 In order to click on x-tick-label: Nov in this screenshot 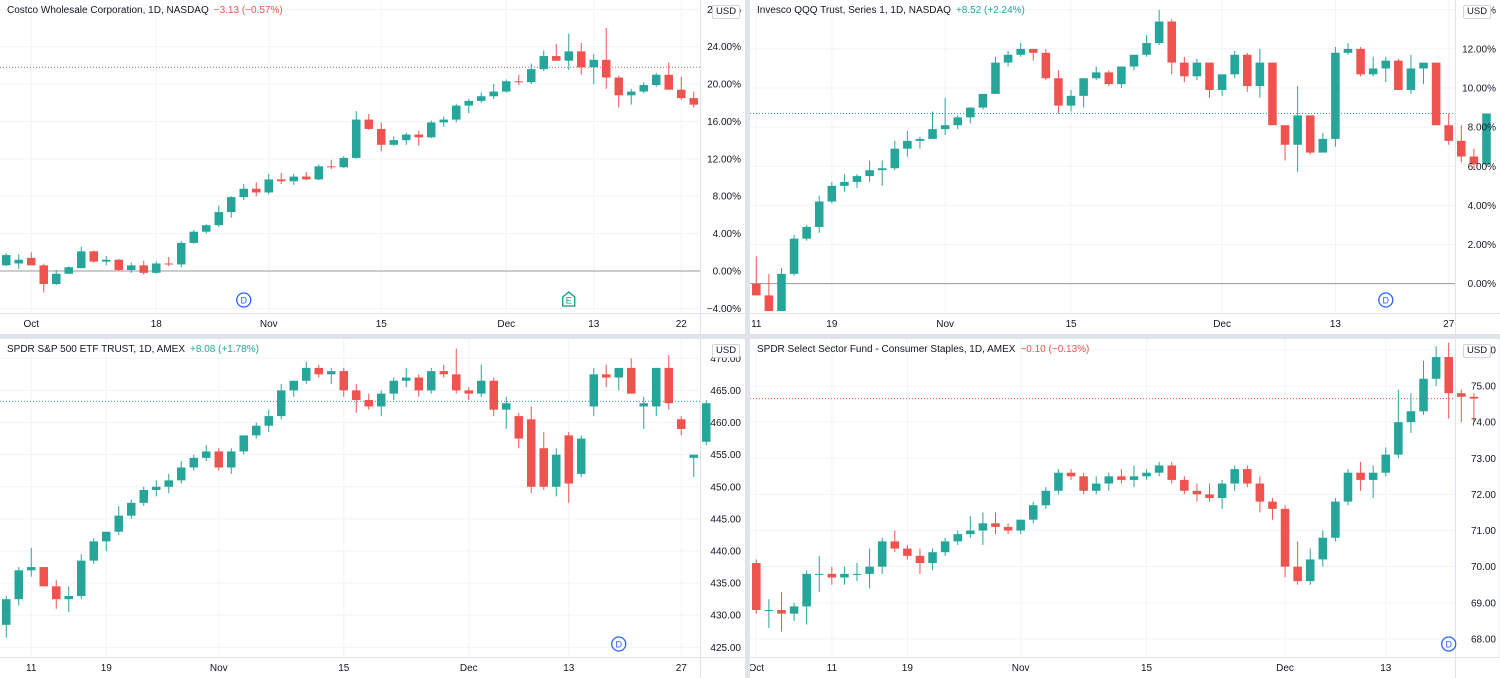, I will do `click(1021, 668)`.